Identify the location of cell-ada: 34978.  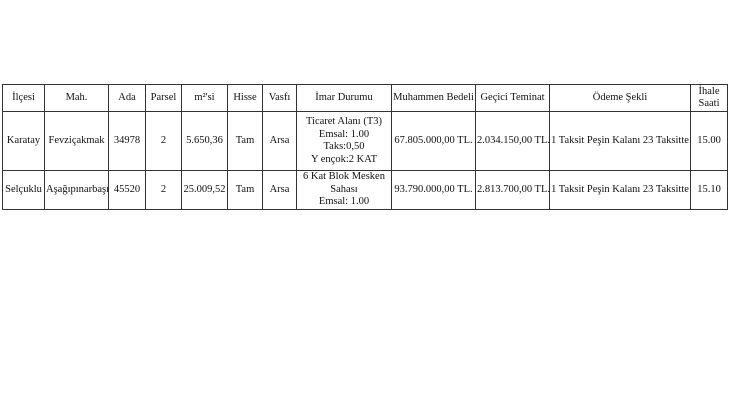
(127, 141).